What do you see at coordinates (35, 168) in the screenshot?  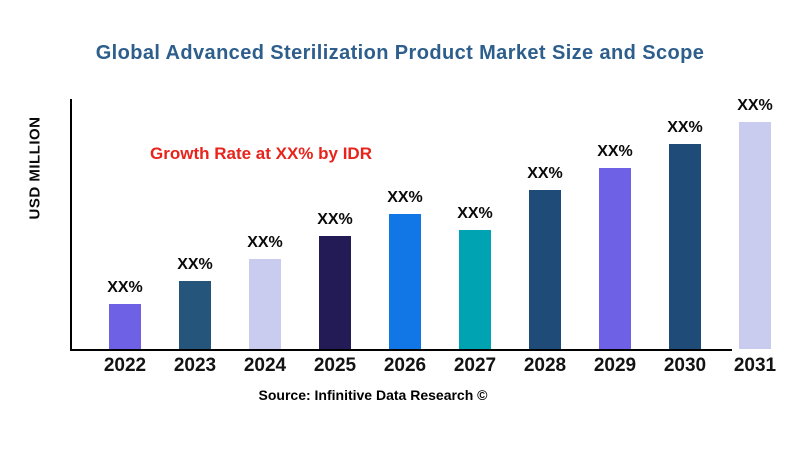 I see `y-axis-label: USD MILLION` at bounding box center [35, 168].